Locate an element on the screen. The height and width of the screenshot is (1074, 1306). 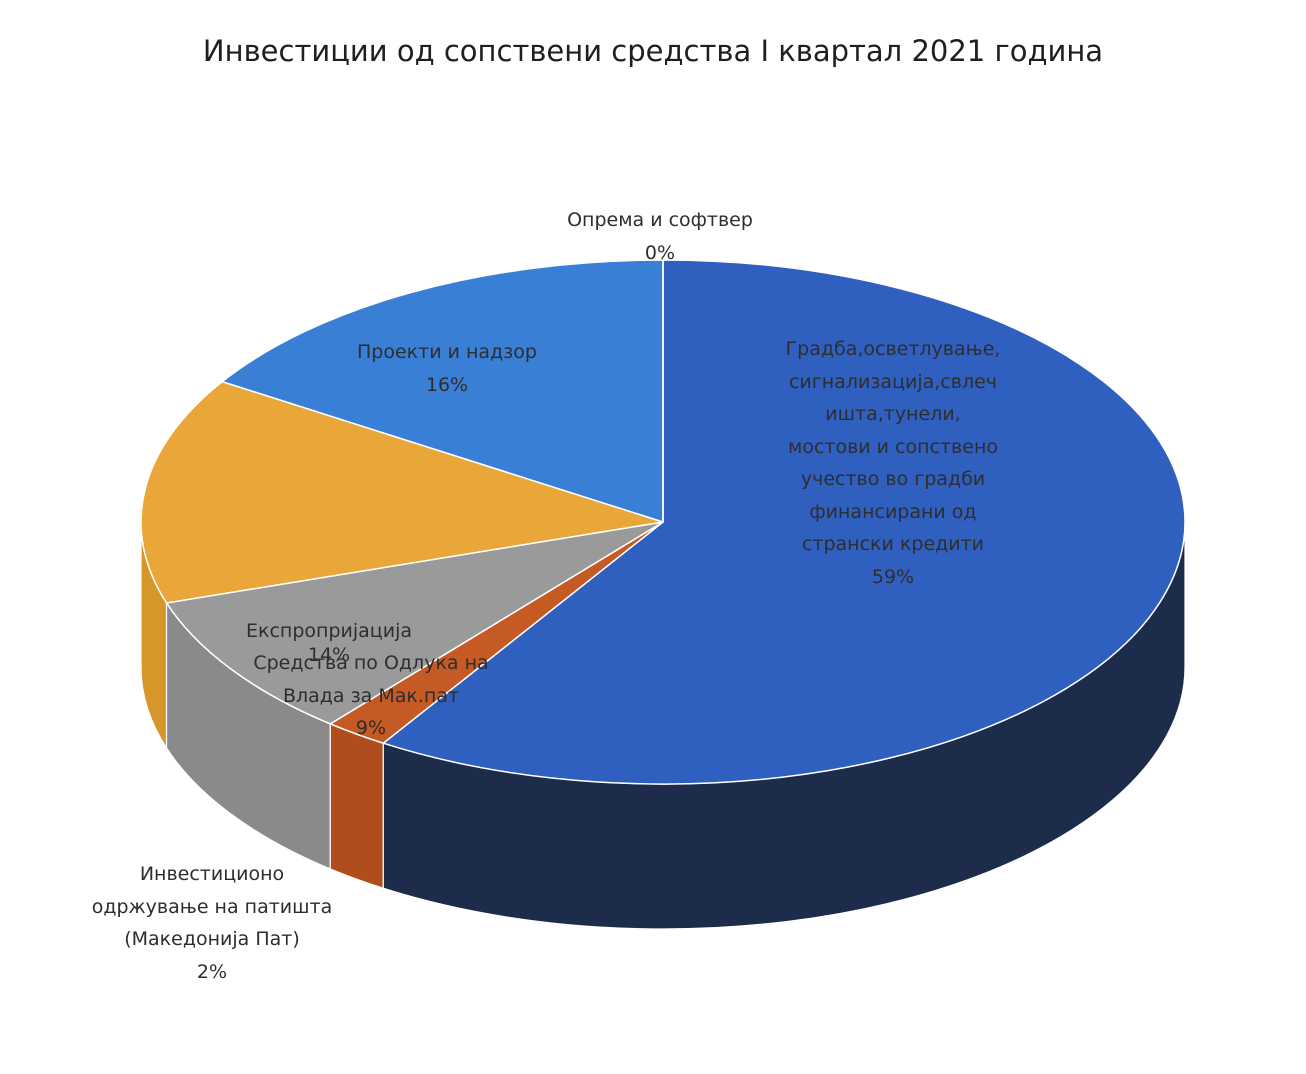
data-label-line: Средства по Одлука на is located at coordinates (371, 663).